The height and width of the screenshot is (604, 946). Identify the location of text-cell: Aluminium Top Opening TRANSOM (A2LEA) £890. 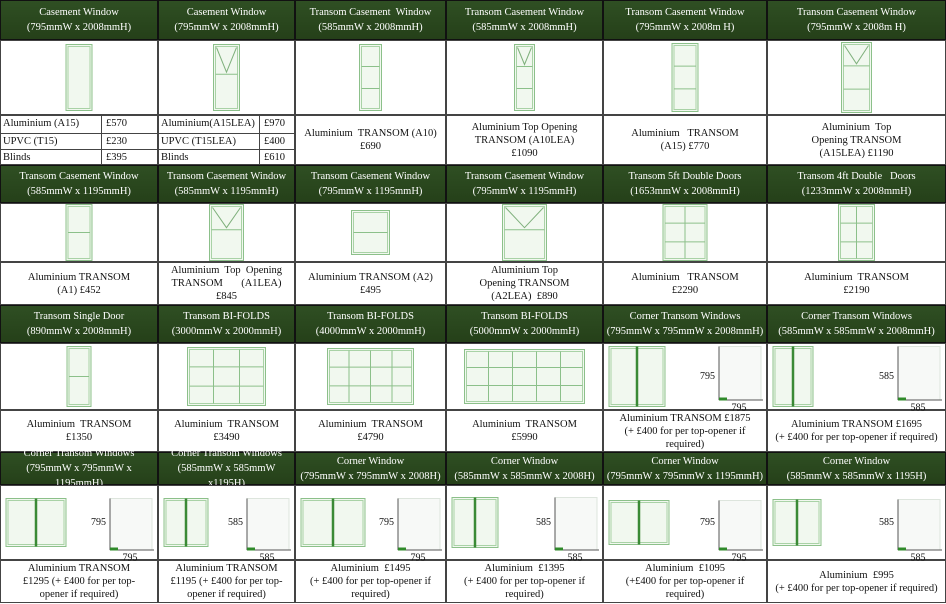
(524, 283).